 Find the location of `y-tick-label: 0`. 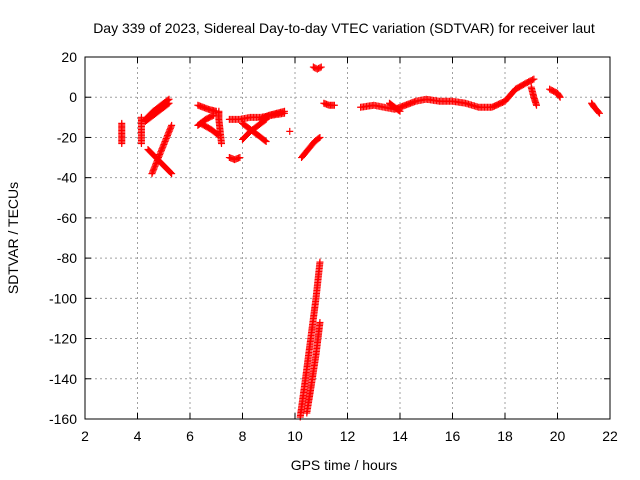

y-tick-label: 0 is located at coordinates (73, 97).